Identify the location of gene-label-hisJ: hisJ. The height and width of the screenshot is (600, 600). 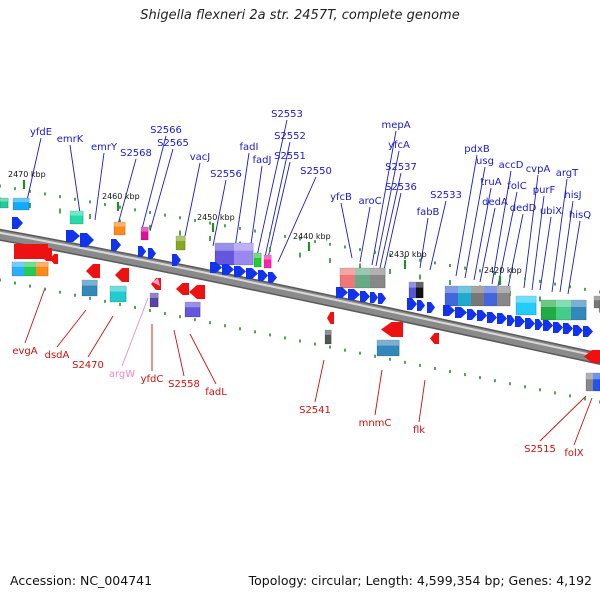
(572, 195).